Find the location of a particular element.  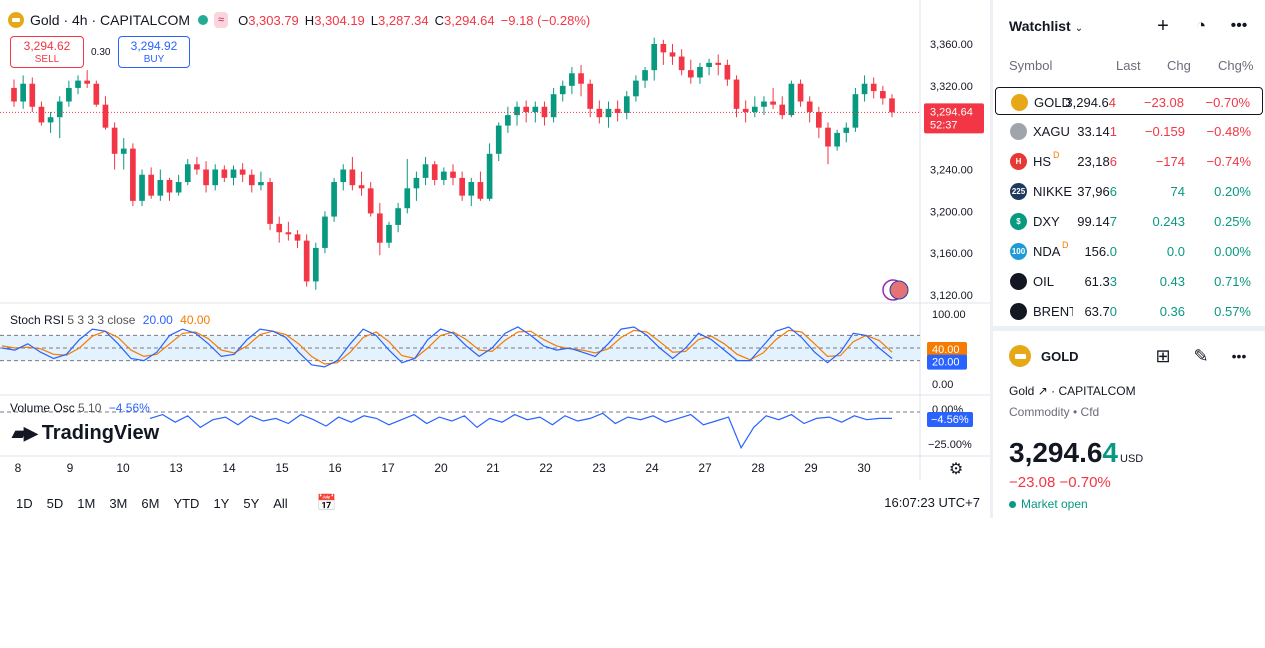

range-3m: 3M is located at coordinates (118, 503).